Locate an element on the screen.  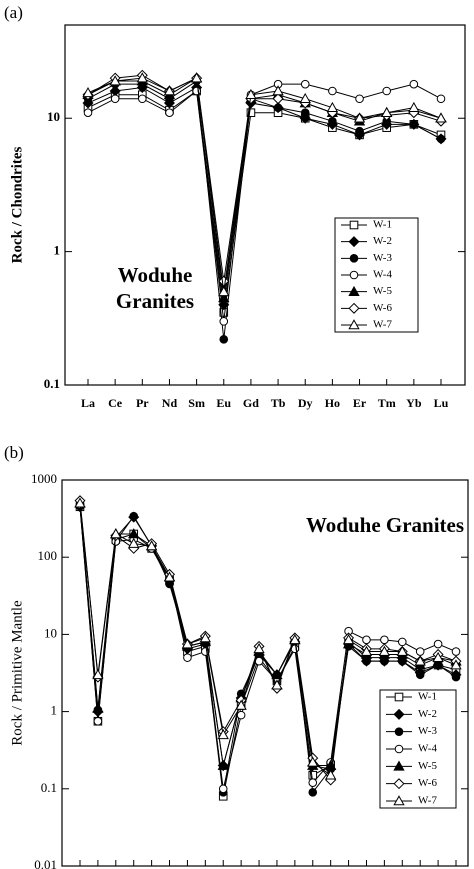
panel-label: (a) is located at coordinates (13, 12).